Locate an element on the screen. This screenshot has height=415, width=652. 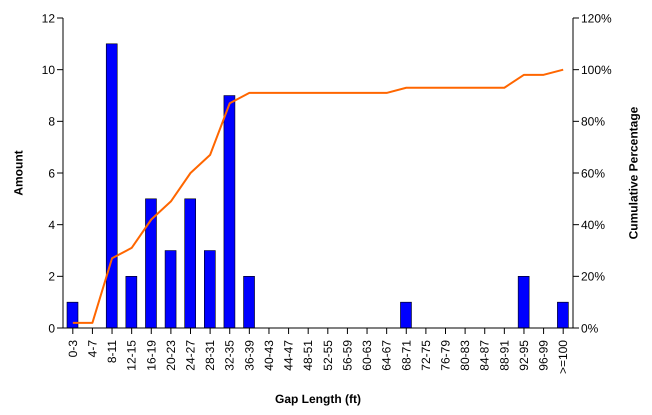
x-tick-label: 32-35 is located at coordinates (229, 355).